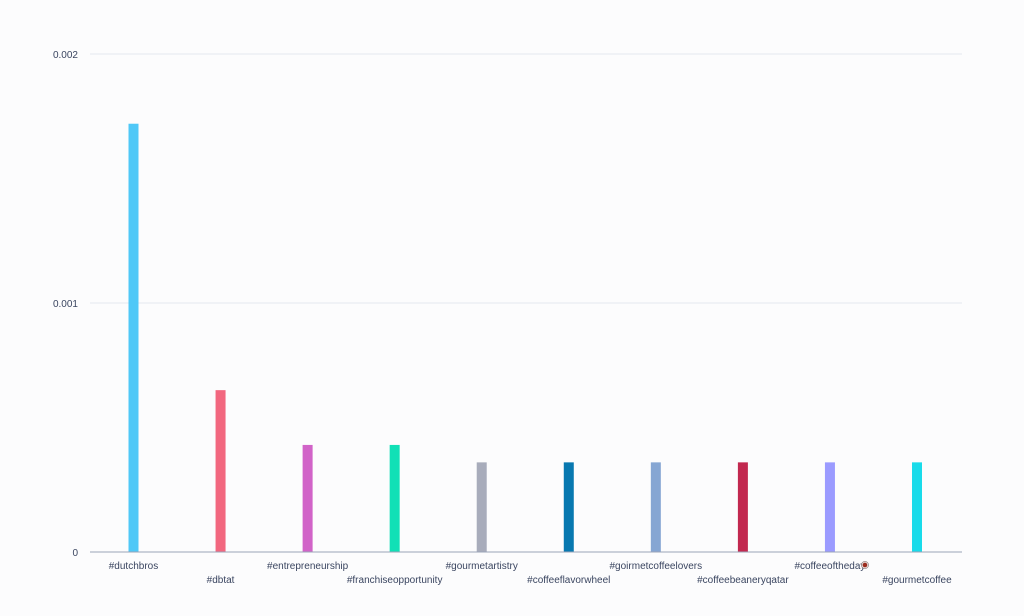 Image resolution: width=1024 pixels, height=616 pixels. What do you see at coordinates (917, 580) in the screenshot?
I see `x-tick-label: #gourmetcoffee` at bounding box center [917, 580].